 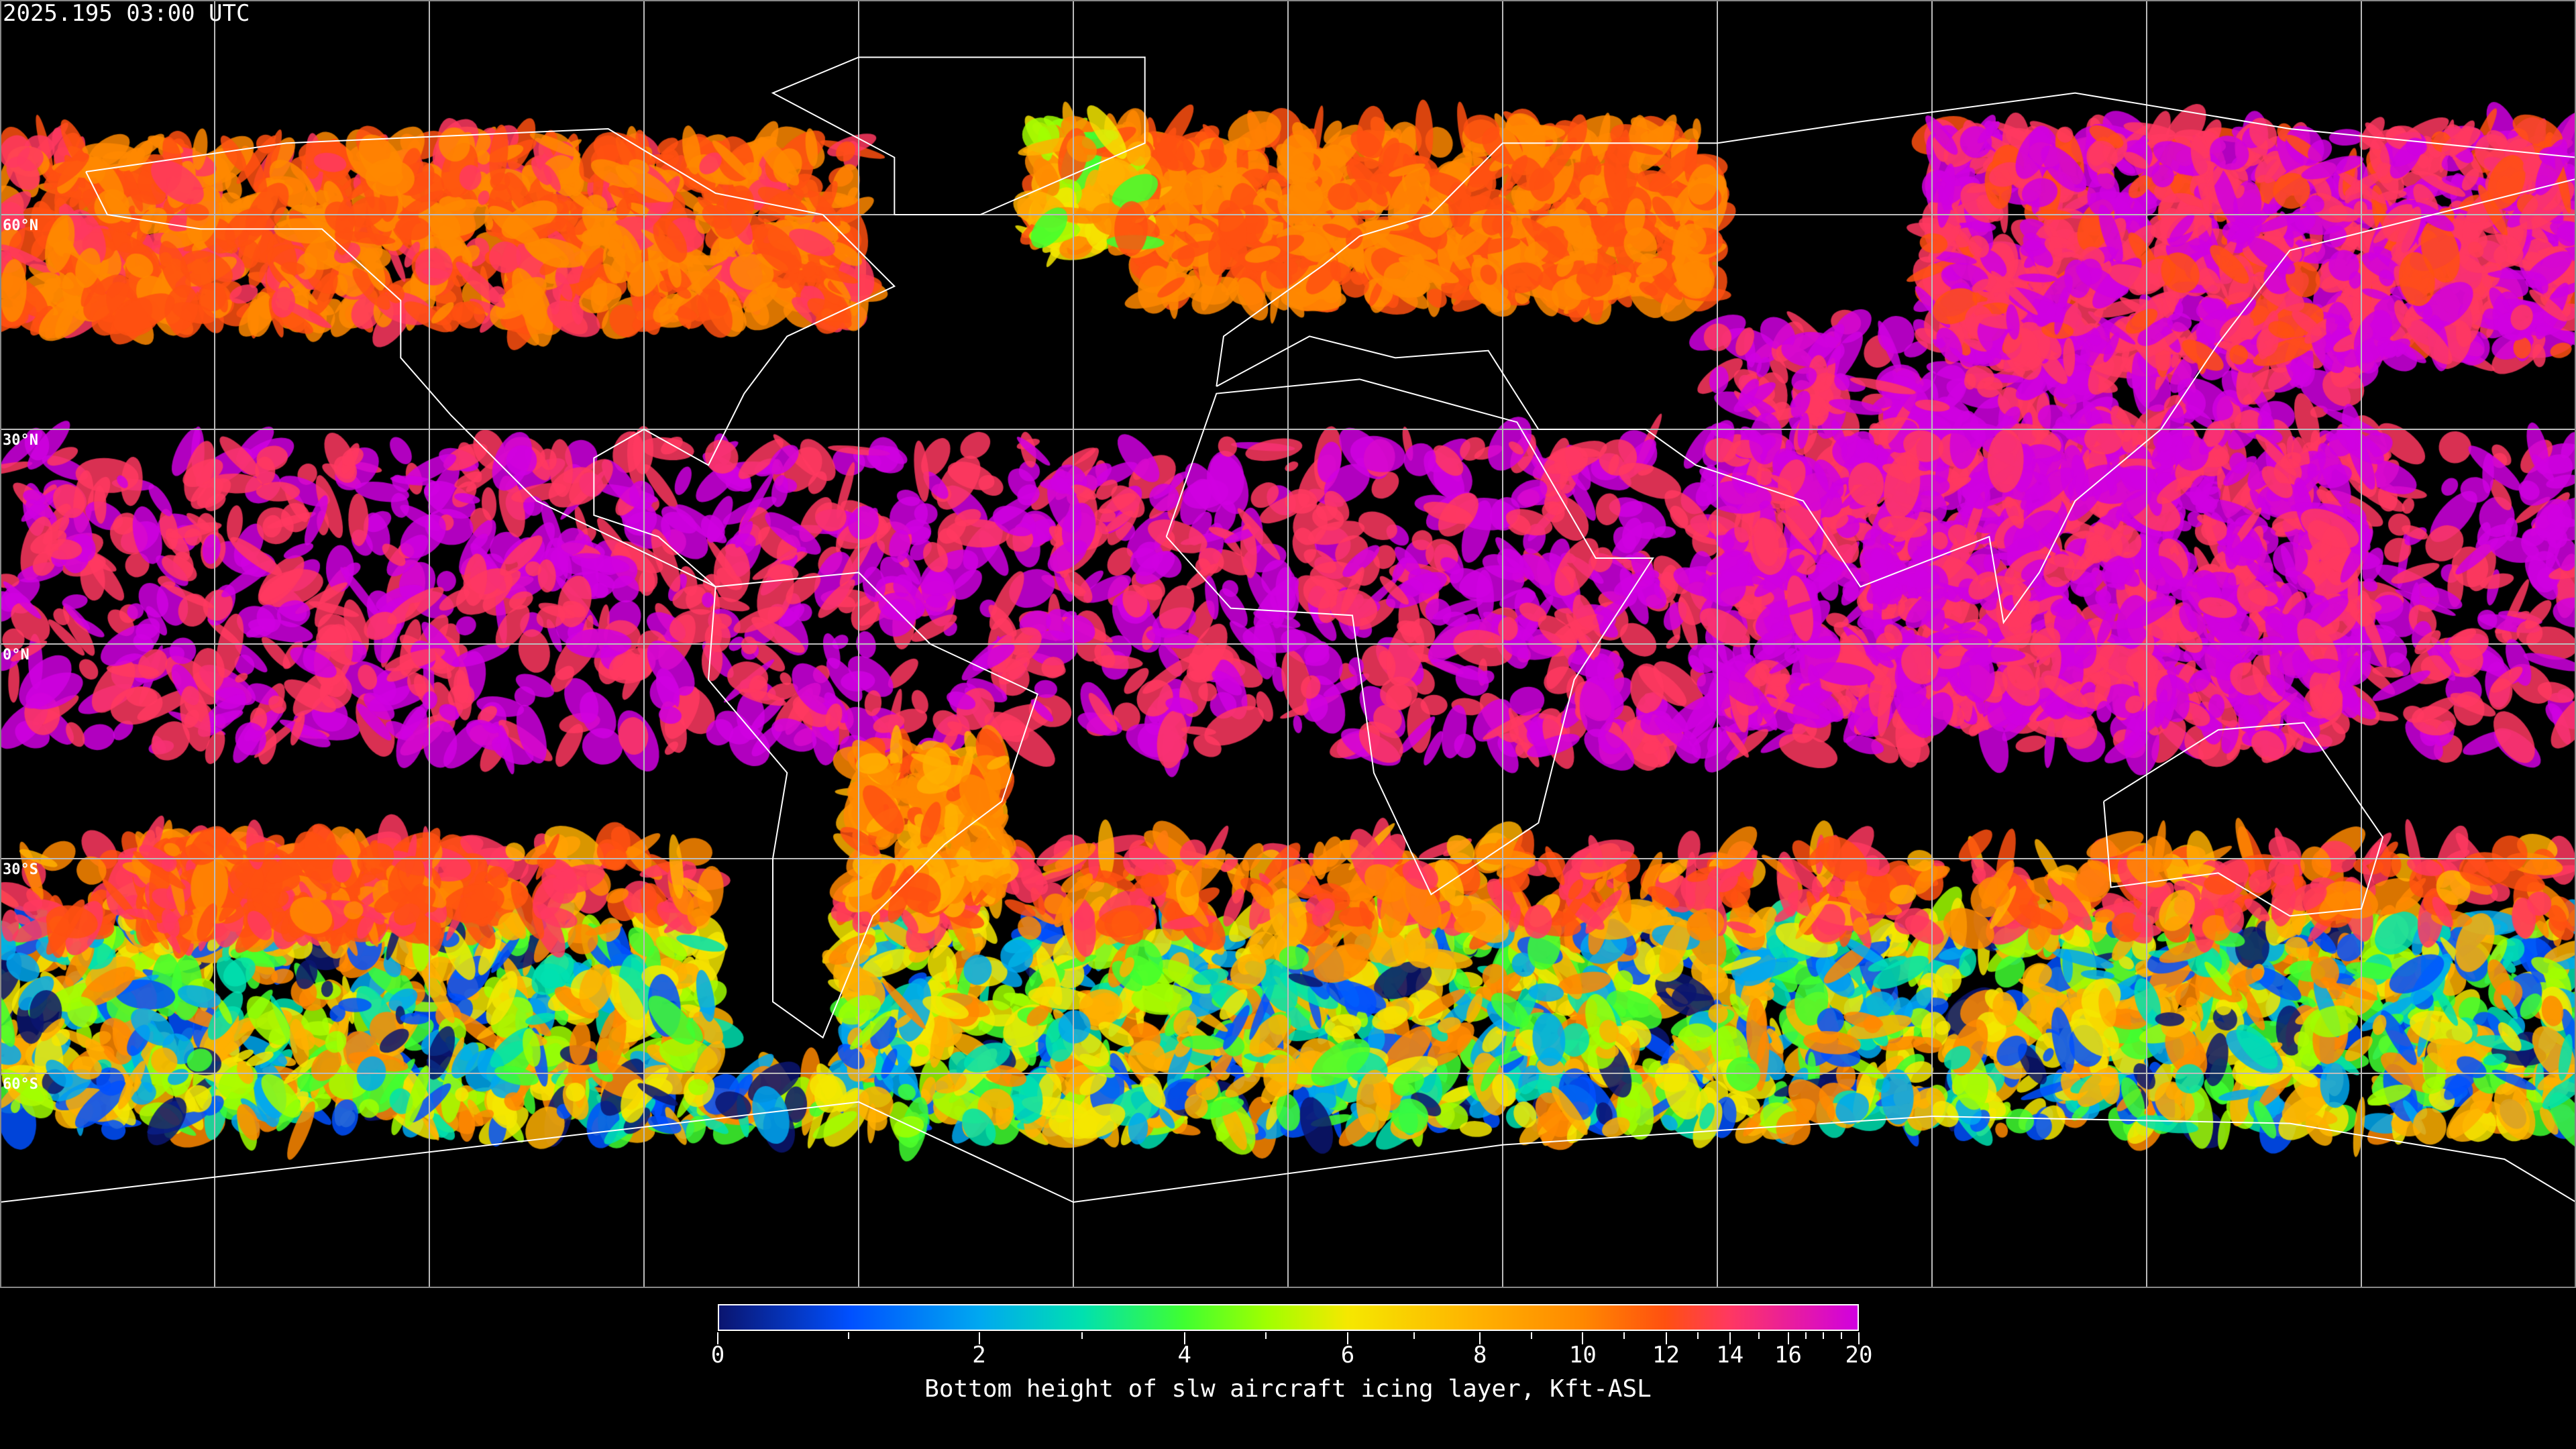 What do you see at coordinates (1409, 637) in the screenshot?
I see `coastline-africa` at bounding box center [1409, 637].